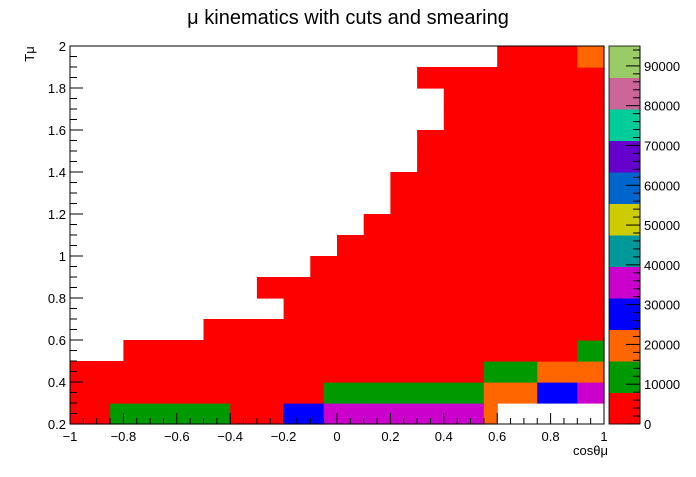 Image resolution: width=696 pixels, height=477 pixels. I want to click on x-axis-label: cosθμ, so click(590, 450).